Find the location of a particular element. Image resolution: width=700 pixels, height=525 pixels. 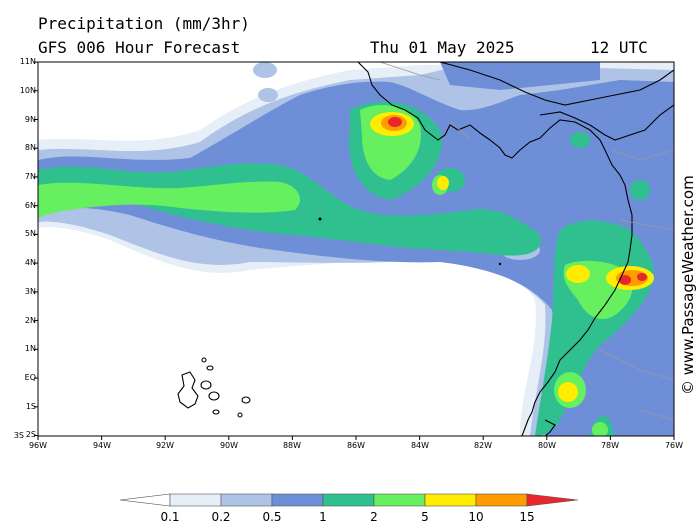

lon-label-78w: 78W is located at coordinates (610, 445).